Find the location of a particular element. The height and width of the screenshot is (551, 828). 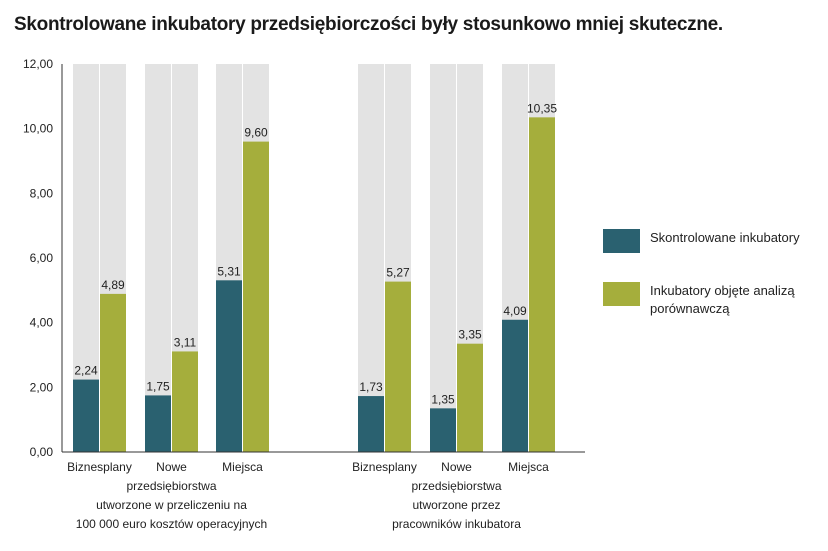

group-caption: pracowników inkubatora is located at coordinates (456, 524).